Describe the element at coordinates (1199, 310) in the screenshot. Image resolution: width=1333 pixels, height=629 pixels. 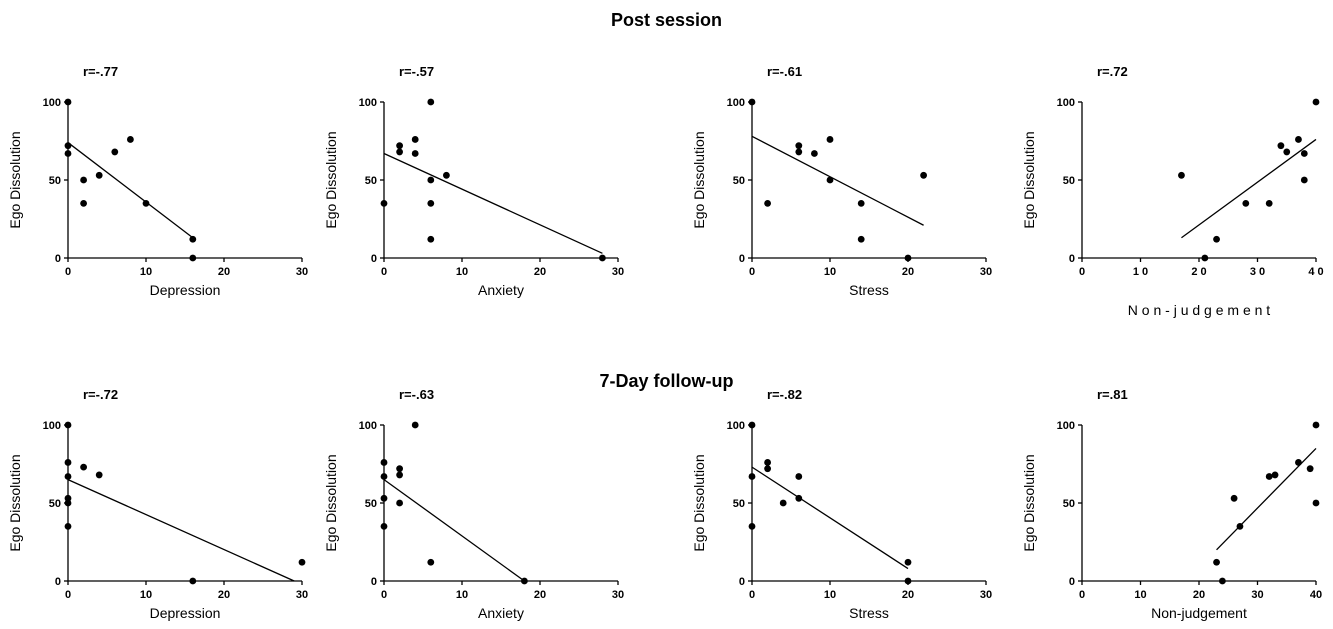
I see `x-axis-label: N o n - j u d g e m e n t` at that location.